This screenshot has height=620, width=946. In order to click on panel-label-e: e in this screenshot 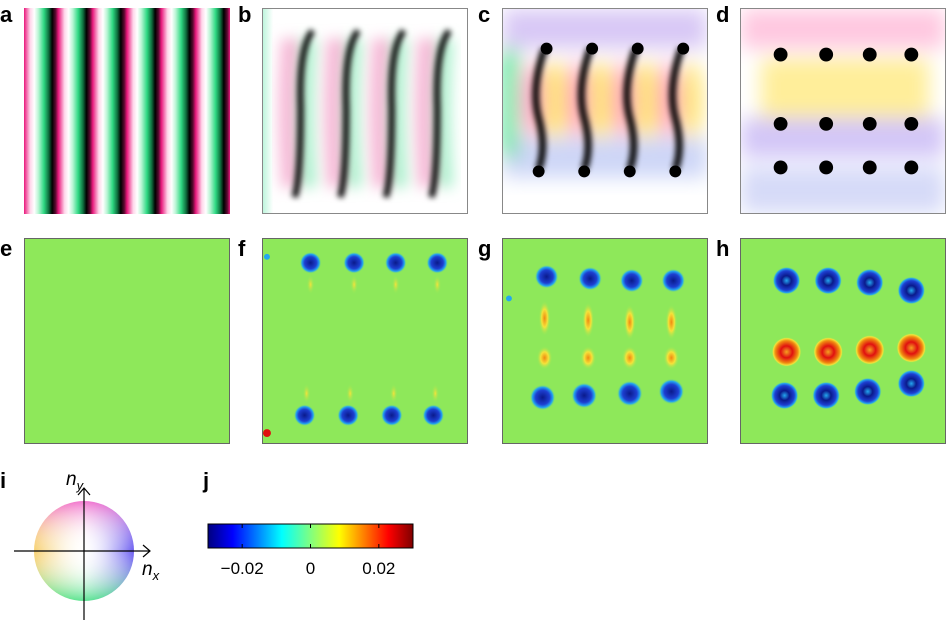, I will do `click(6, 248)`.